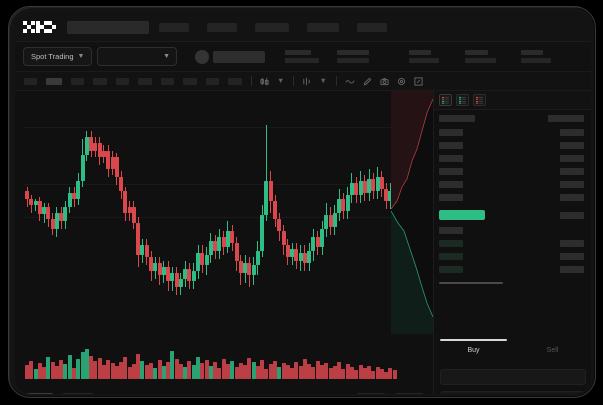 The image size is (603, 405). Describe the element at coordinates (445, 100) in the screenshot. I see `orderbook-mode-both` at that location.